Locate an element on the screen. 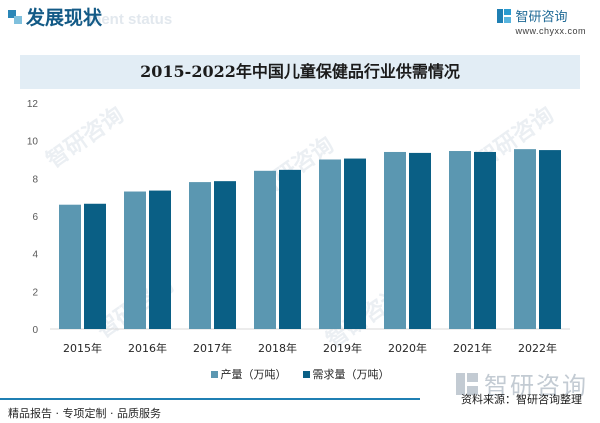 The image size is (600, 423). chart-title-bar: 2015-2022年中国儿童保健品行业供需情况 is located at coordinates (300, 72).